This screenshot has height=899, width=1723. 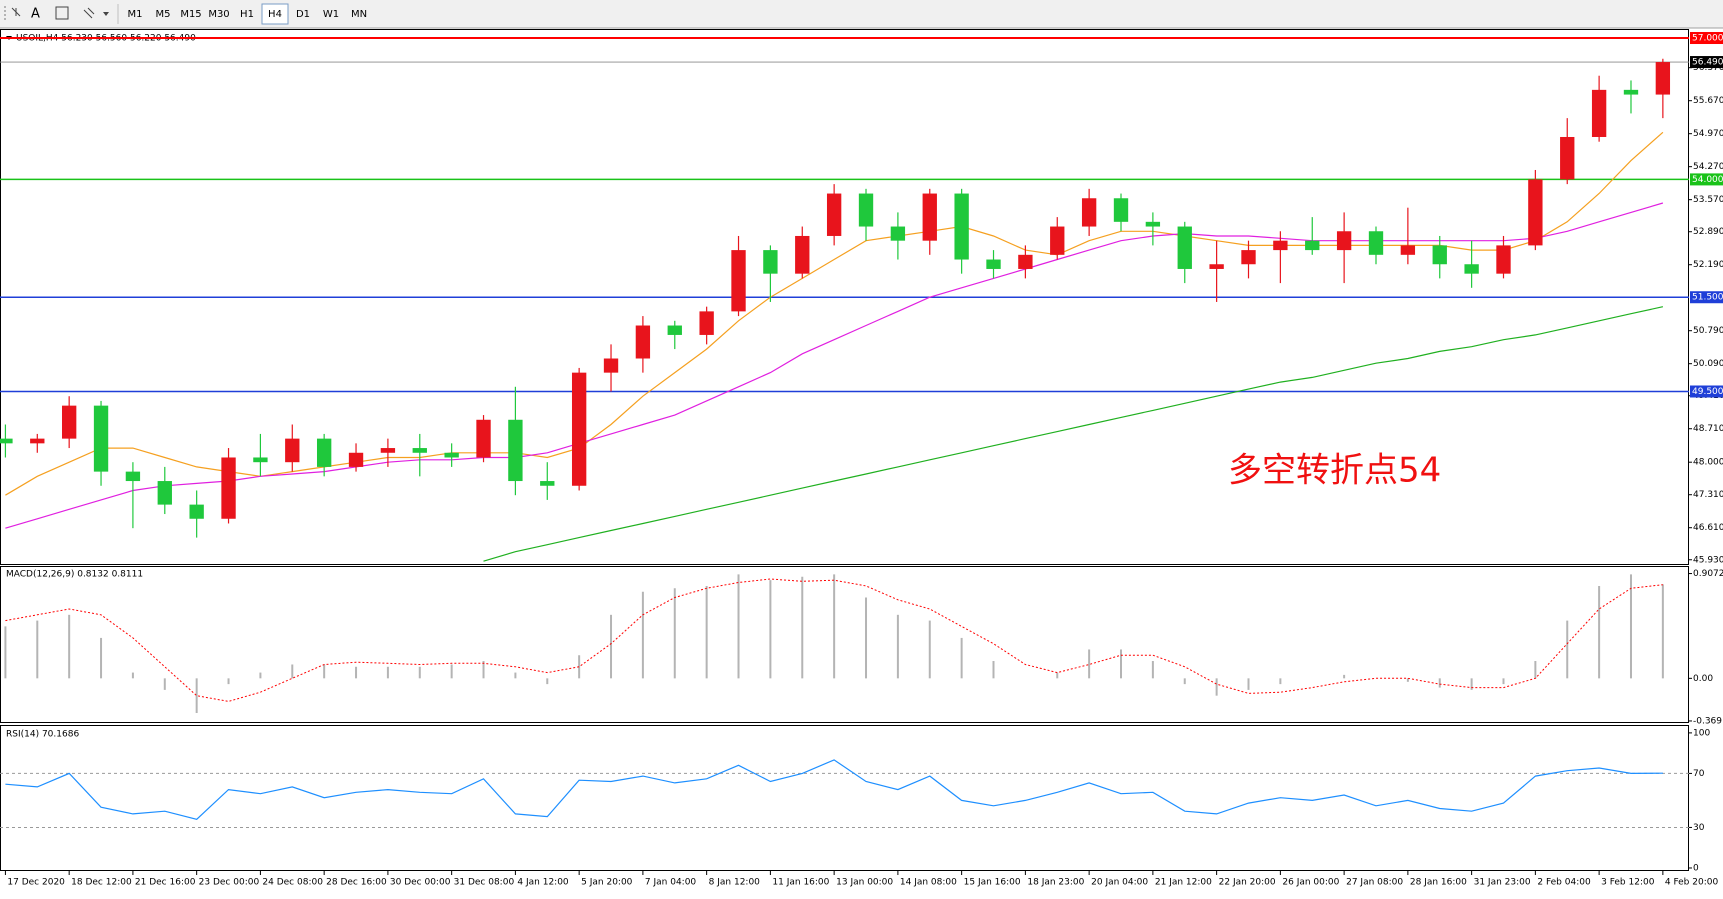 I want to click on x-tick-label: 3 Feb 12:00, so click(x=1628, y=883).